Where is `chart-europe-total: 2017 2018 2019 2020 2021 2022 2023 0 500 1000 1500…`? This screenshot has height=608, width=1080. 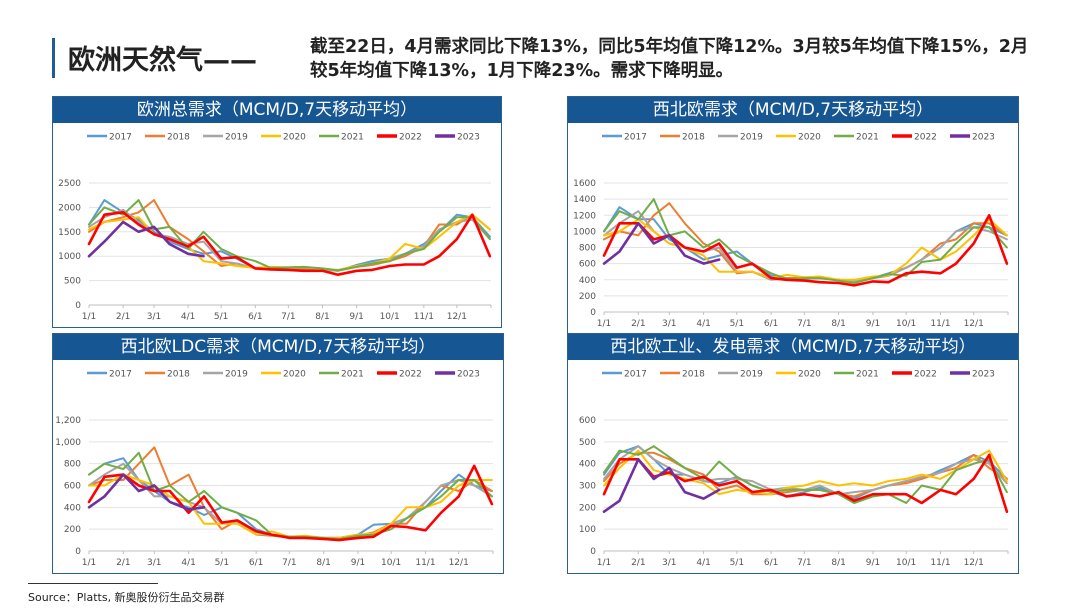
chart-europe-total: 2017 2018 2019 2020 2021 2022 2023 0 500 1000 1500… is located at coordinates (275, 227).